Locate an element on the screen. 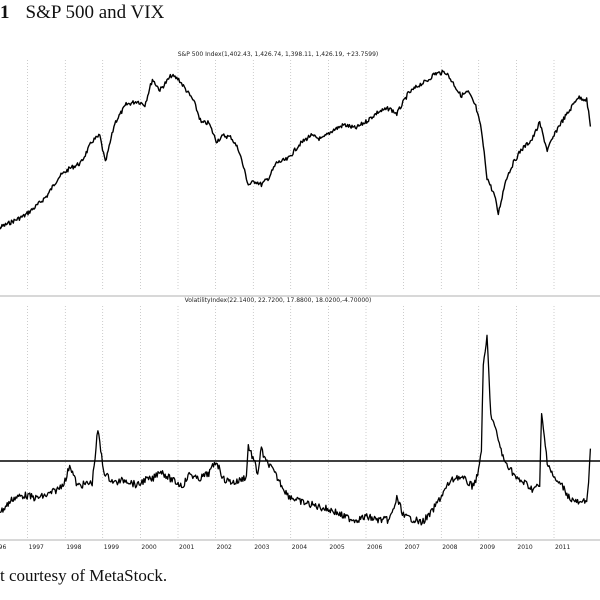 Image resolution: width=600 pixels, height=600 pixels. x-tick-label: 1998 is located at coordinates (73, 547).